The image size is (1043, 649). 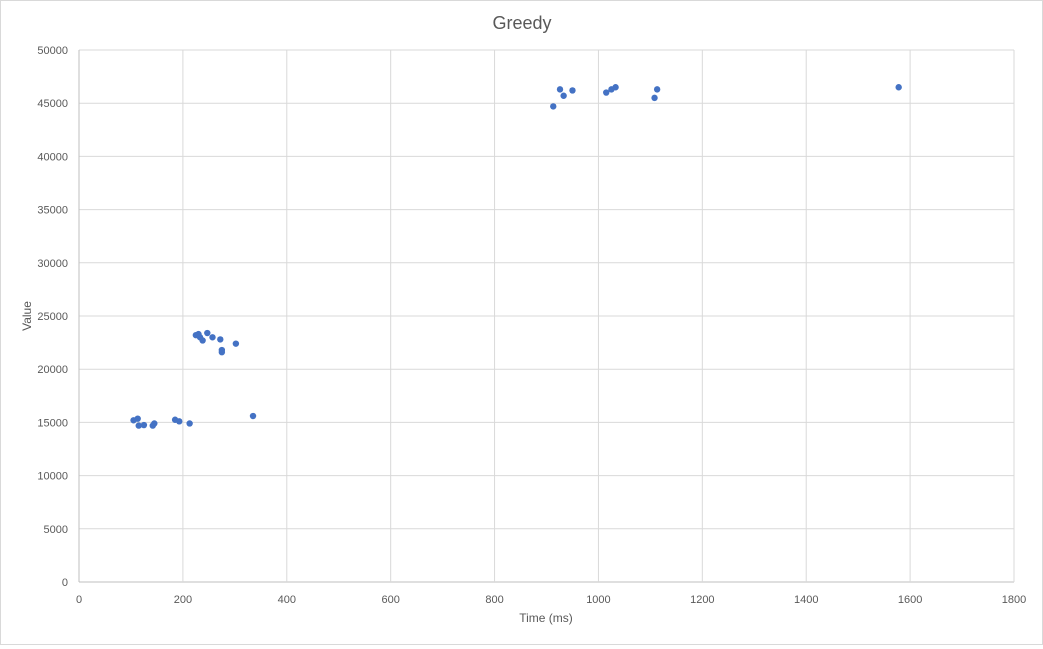 What do you see at coordinates (52, 423) in the screenshot?
I see `y-tick-label: 15000` at bounding box center [52, 423].